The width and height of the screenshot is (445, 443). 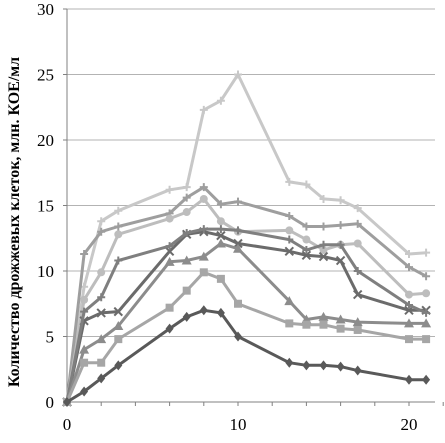 I want to click on x-tick-label: 0, so click(x=67, y=424).